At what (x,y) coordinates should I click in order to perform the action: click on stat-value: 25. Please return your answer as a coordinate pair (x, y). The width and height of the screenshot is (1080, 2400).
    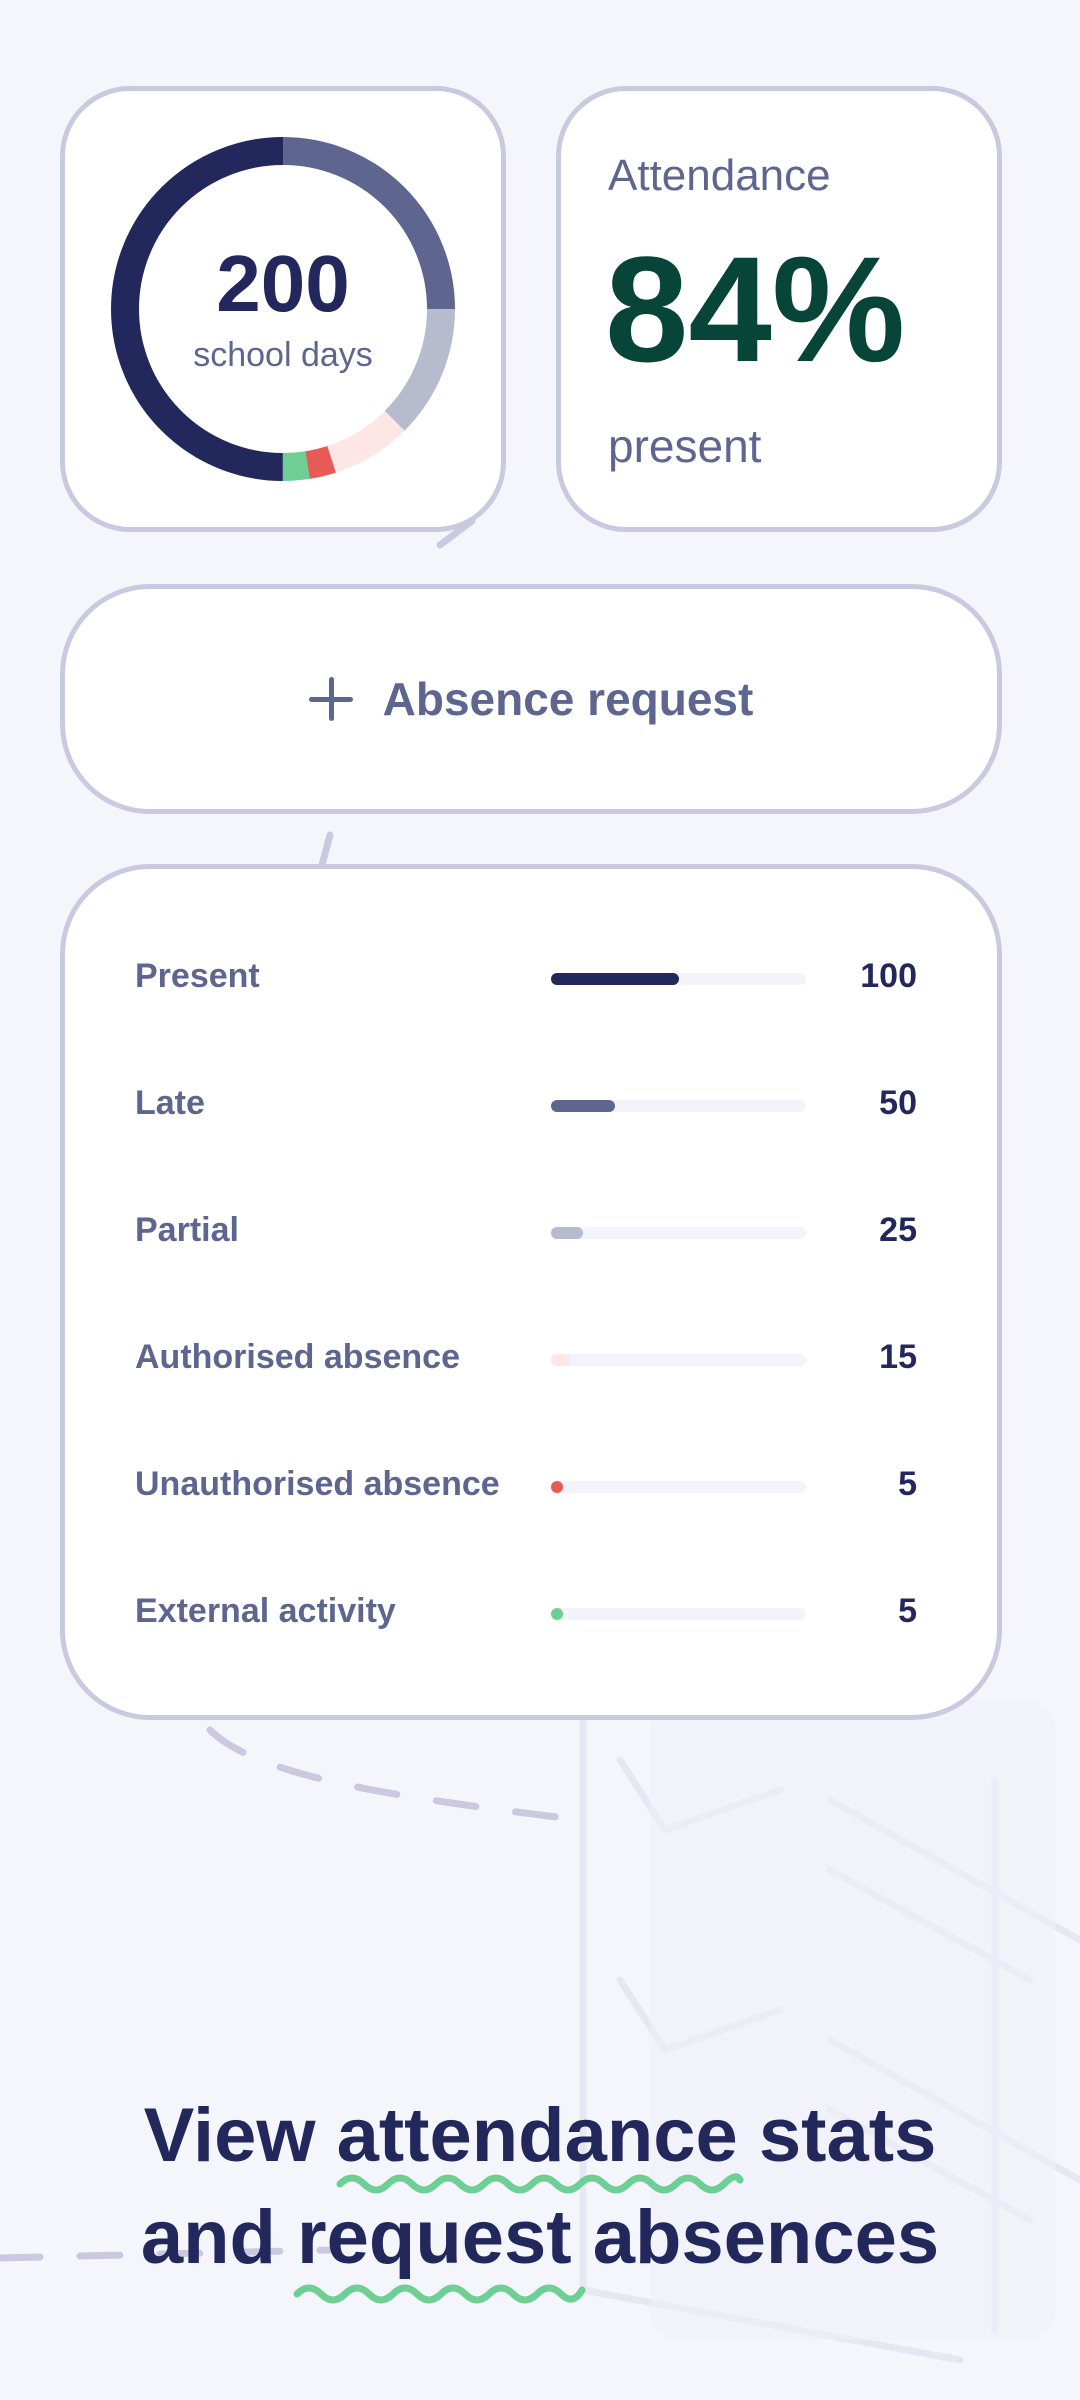
    Looking at the image, I should click on (898, 1230).